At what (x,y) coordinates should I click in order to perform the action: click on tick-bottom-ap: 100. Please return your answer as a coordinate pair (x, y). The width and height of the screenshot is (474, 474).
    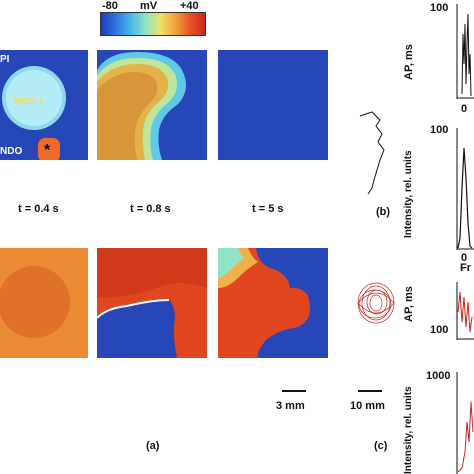
    Looking at the image, I should click on (439, 330).